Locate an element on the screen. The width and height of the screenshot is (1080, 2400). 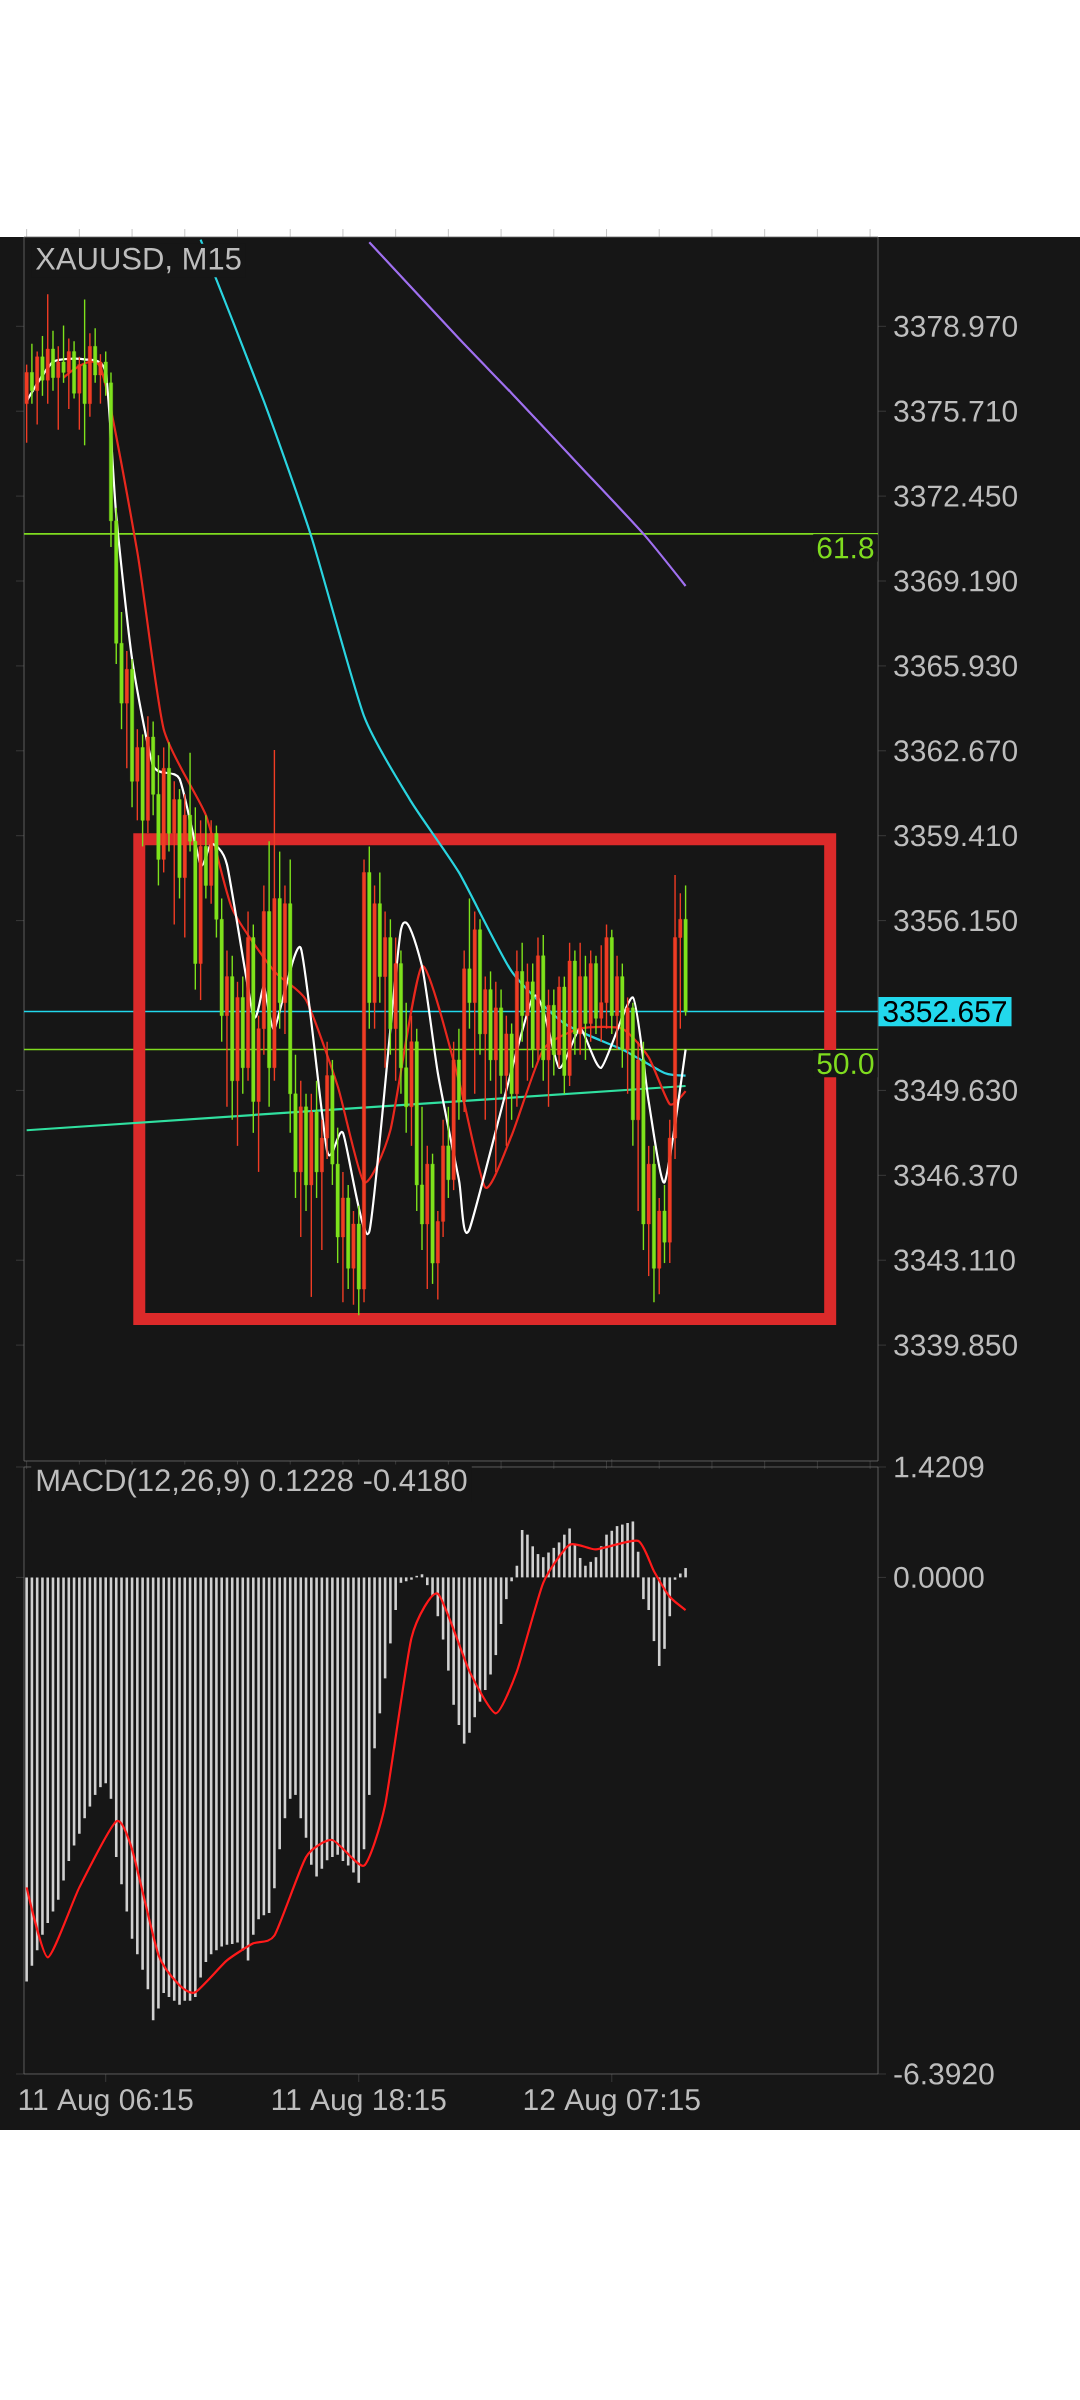
annotation: 50.0 is located at coordinates (845, 1063).